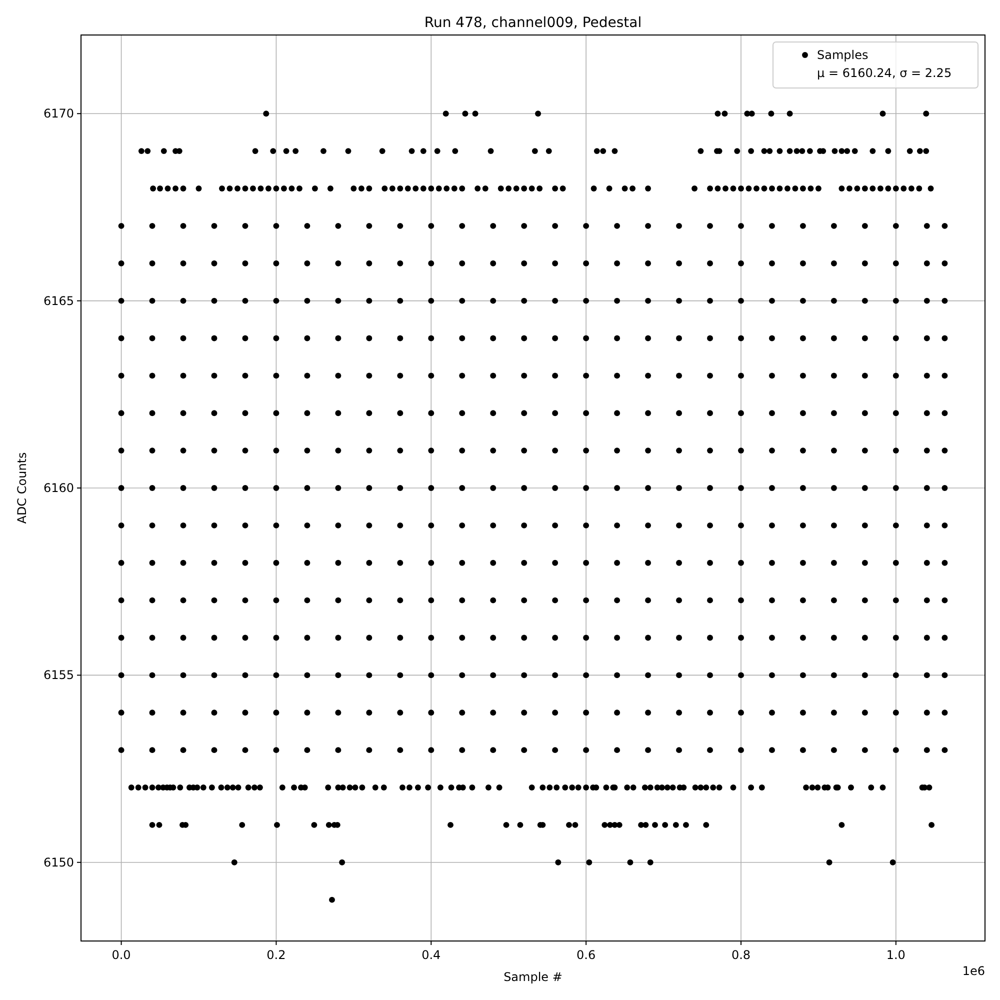  What do you see at coordinates (431, 955) in the screenshot?
I see `x-tick-label: 0.4` at bounding box center [431, 955].